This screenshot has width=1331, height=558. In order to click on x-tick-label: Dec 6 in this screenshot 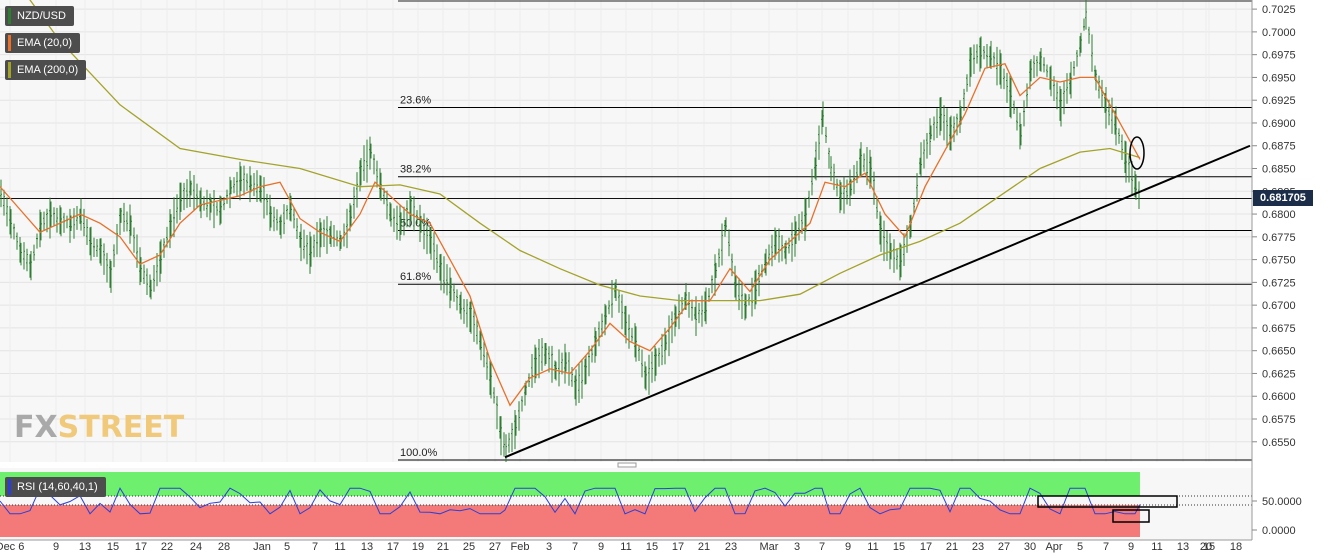, I will do `click(12, 547)`.